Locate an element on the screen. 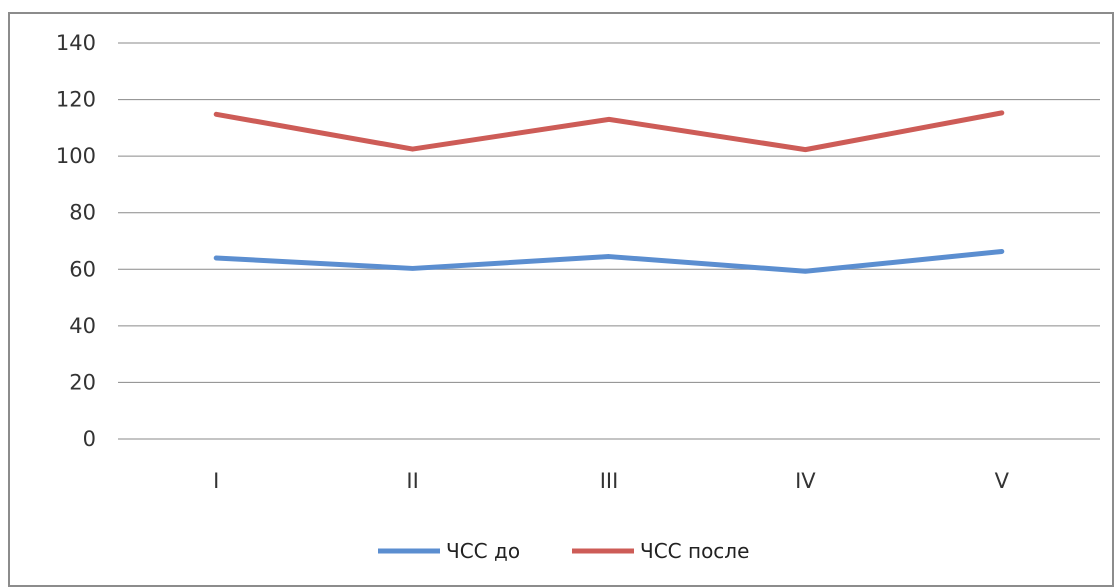 This screenshot has width=1120, height=587. y-tick-label: 120 is located at coordinates (76, 100).